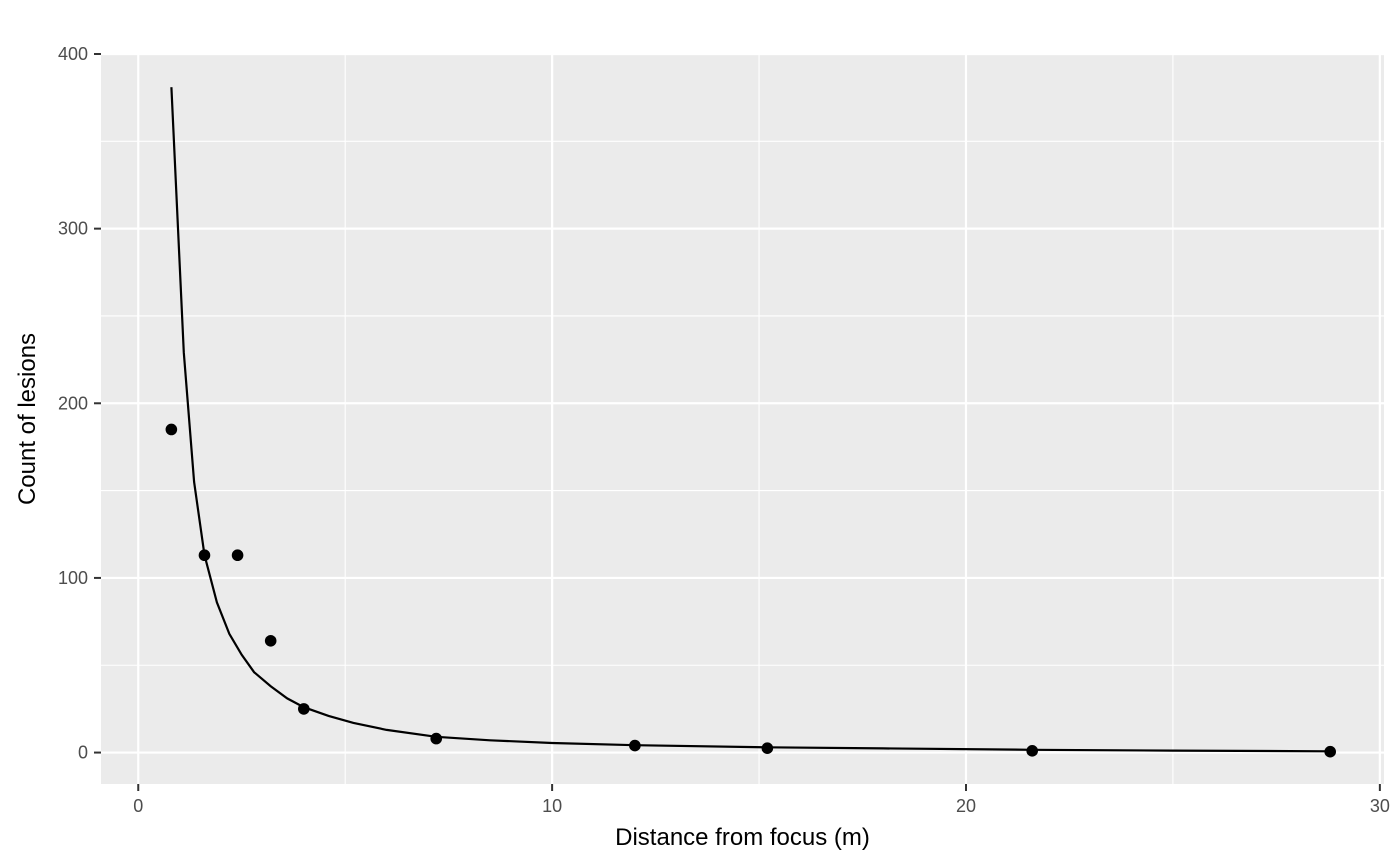 Image resolution: width=1400 pixels, height=866 pixels. Describe the element at coordinates (742, 837) in the screenshot. I see `x-axis-title: Distance from focus (m)` at that location.